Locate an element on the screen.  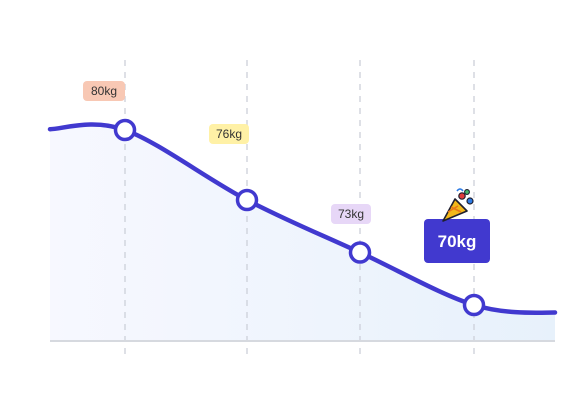
confetti-streamer is located at coordinates (460, 190).